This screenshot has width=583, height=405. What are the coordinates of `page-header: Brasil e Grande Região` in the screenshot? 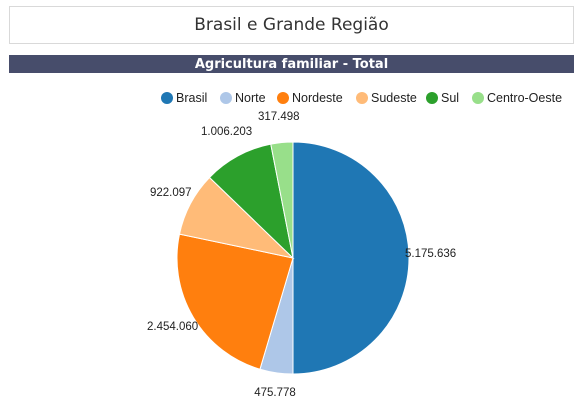 It's located at (291, 25).